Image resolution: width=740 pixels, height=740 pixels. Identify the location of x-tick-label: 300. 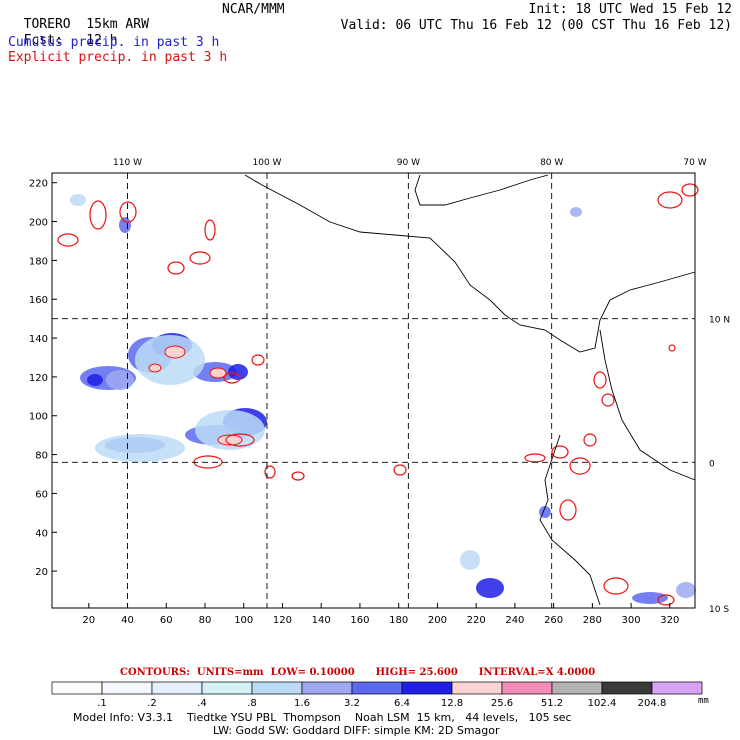
(631, 620).